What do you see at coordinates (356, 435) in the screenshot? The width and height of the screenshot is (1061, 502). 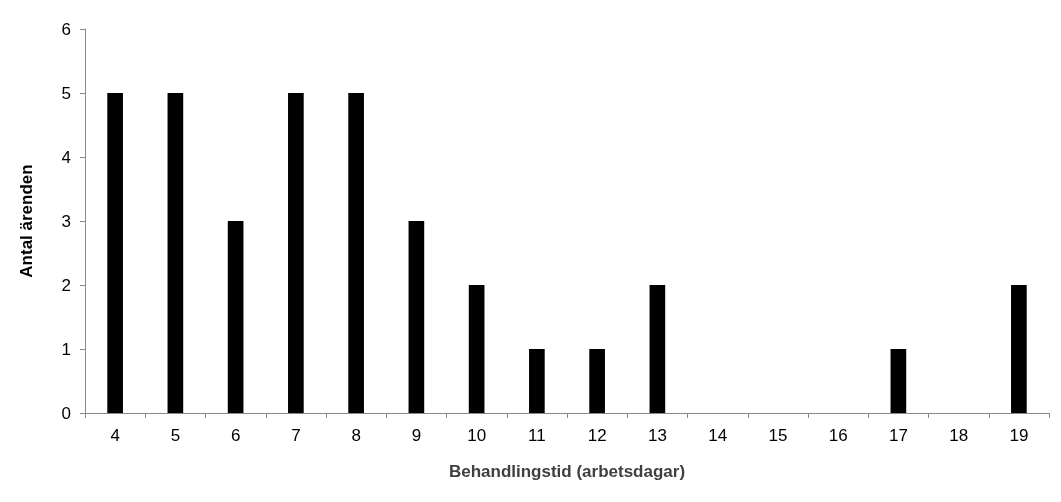 I see `x-tick-label: 8` at bounding box center [356, 435].